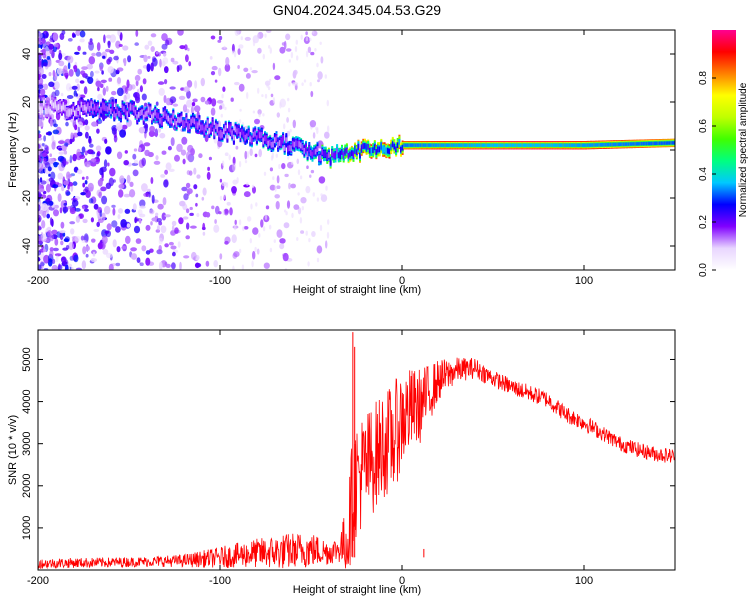  I want to click on x-tick-label: 100, so click(584, 581).